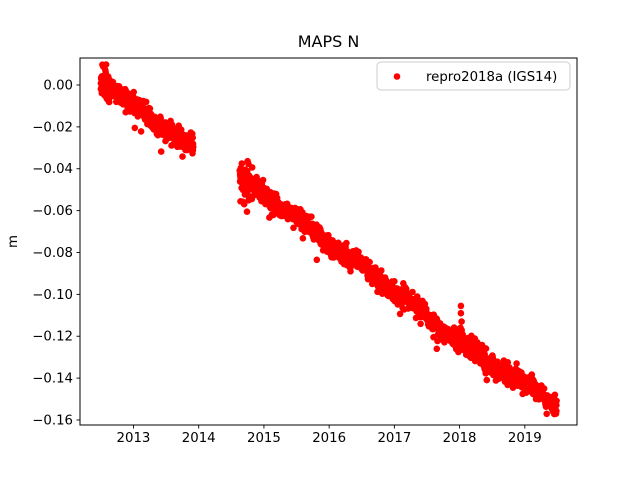 The height and width of the screenshot is (480, 640). Describe the element at coordinates (13, 241) in the screenshot. I see `y-axis-label: m` at that location.